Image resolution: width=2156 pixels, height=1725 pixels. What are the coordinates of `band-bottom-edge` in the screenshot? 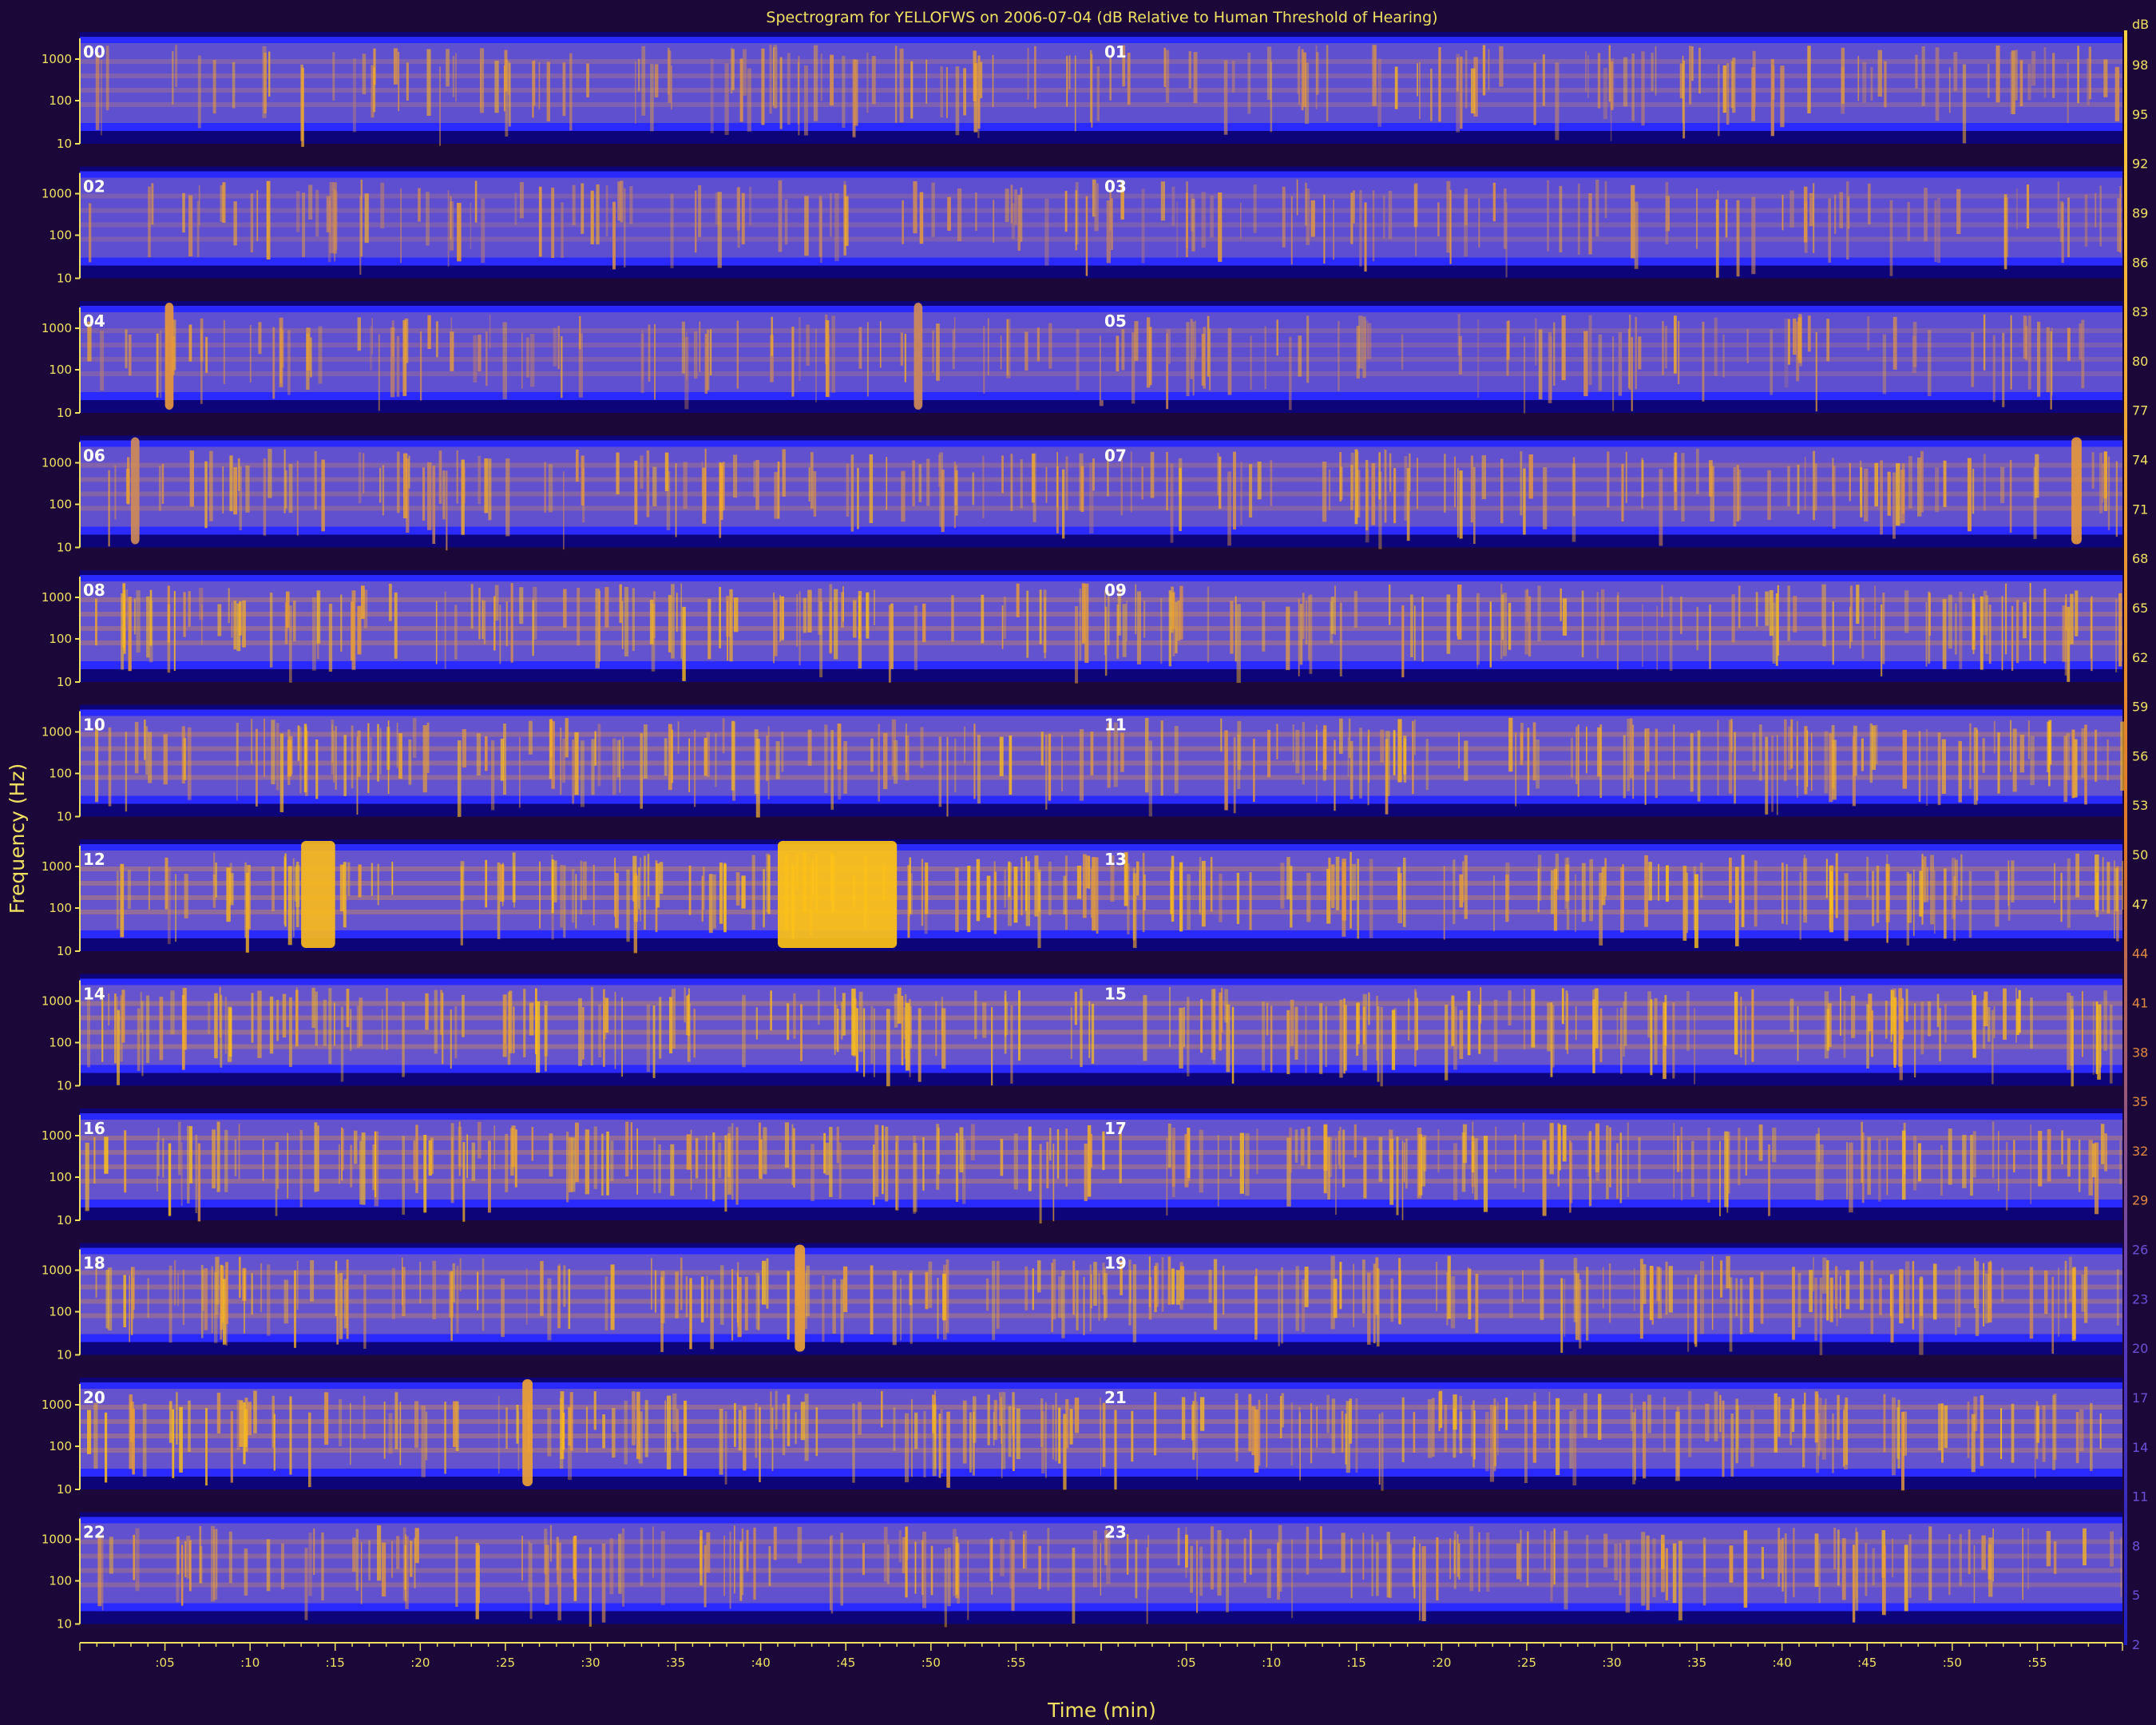 It's located at (590, 1337).